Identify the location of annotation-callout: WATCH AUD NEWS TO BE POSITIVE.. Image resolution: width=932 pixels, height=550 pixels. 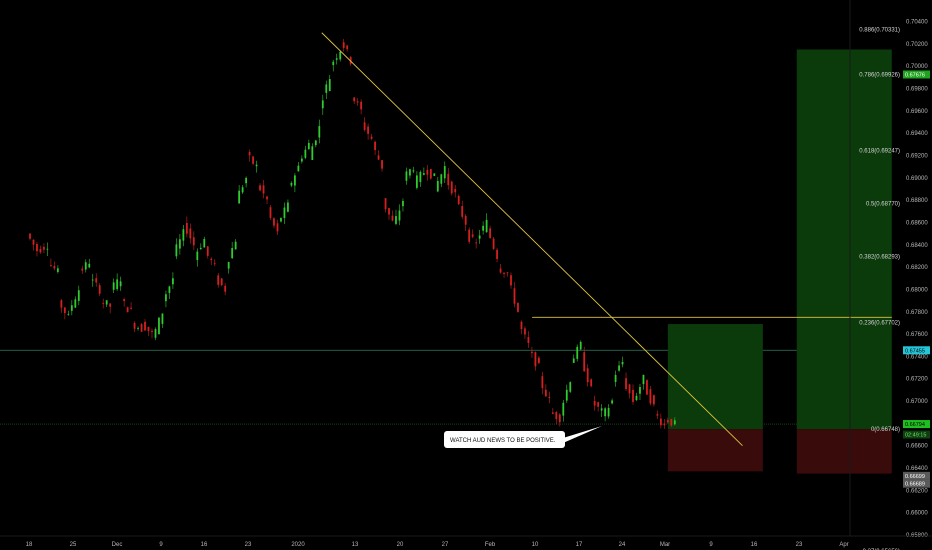
(523, 437).